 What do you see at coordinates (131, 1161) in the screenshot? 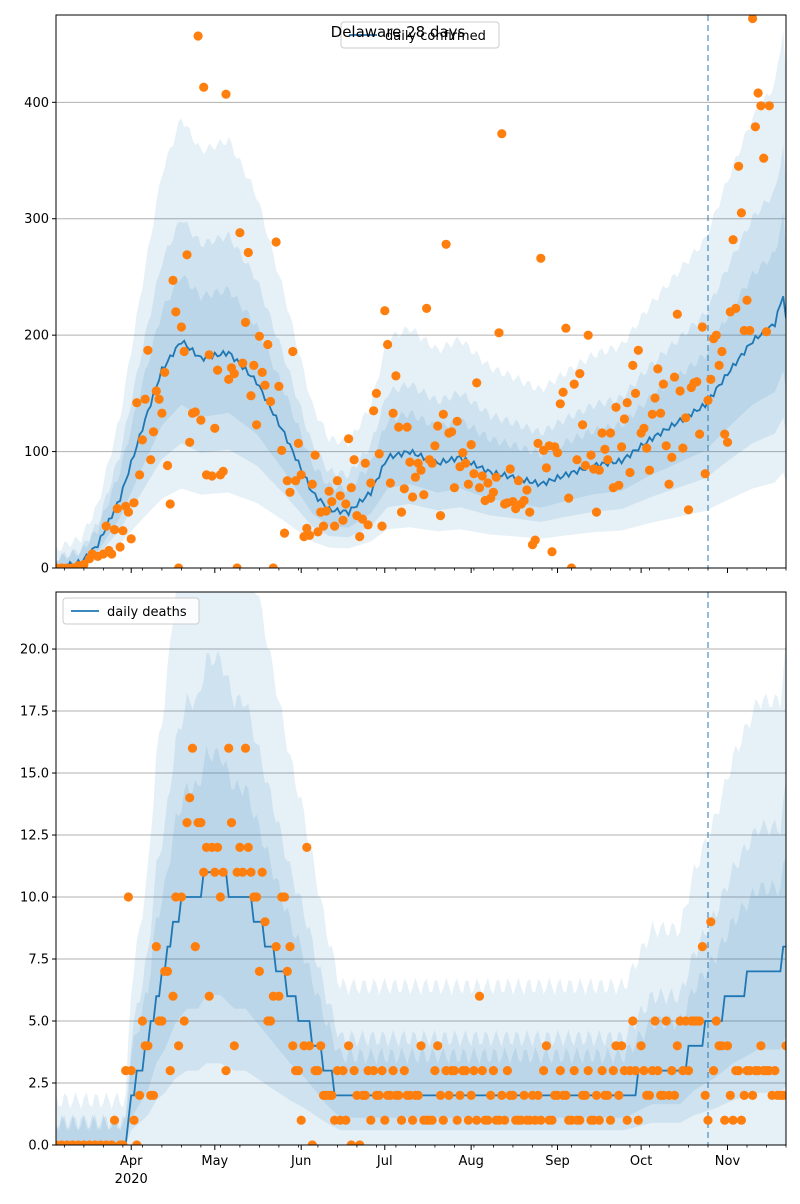
I see `x-tick-label: Apr` at bounding box center [131, 1161].